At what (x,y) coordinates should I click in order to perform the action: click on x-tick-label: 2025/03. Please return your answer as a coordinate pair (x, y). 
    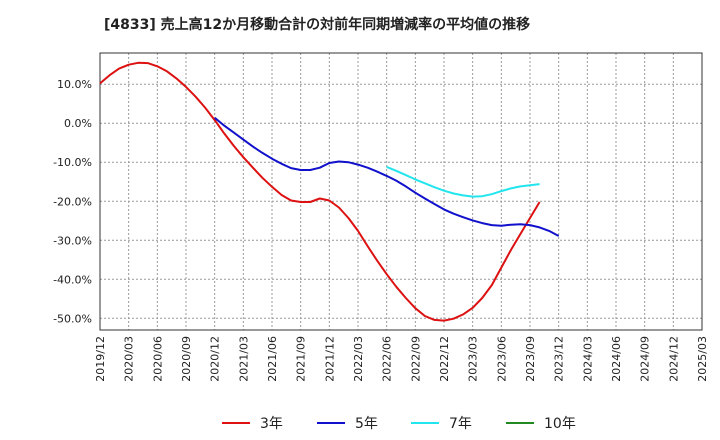
    Looking at the image, I should click on (702, 359).